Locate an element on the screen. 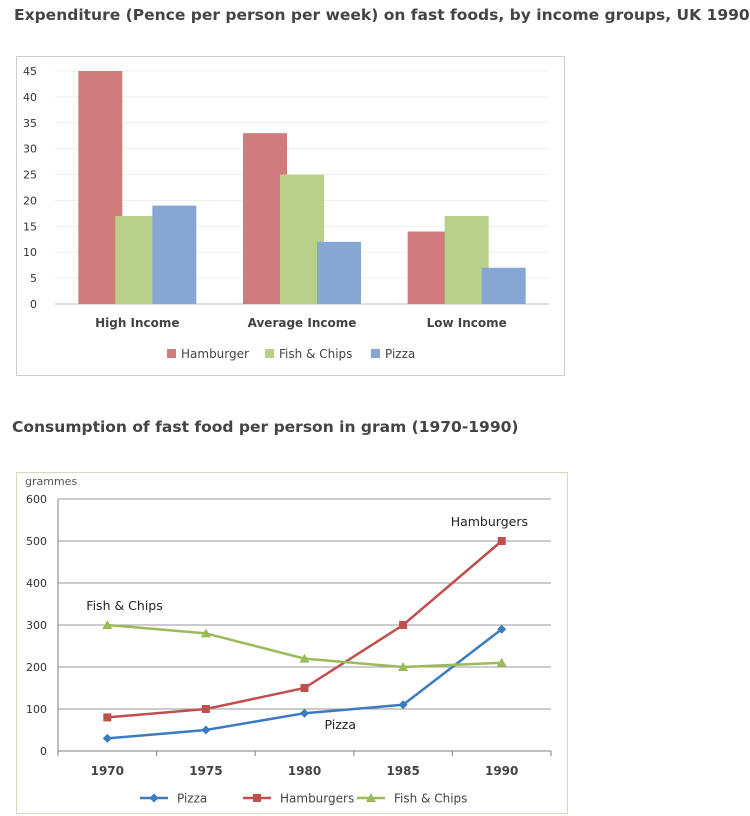  bar-y-tick-label: 30 is located at coordinates (30, 149).